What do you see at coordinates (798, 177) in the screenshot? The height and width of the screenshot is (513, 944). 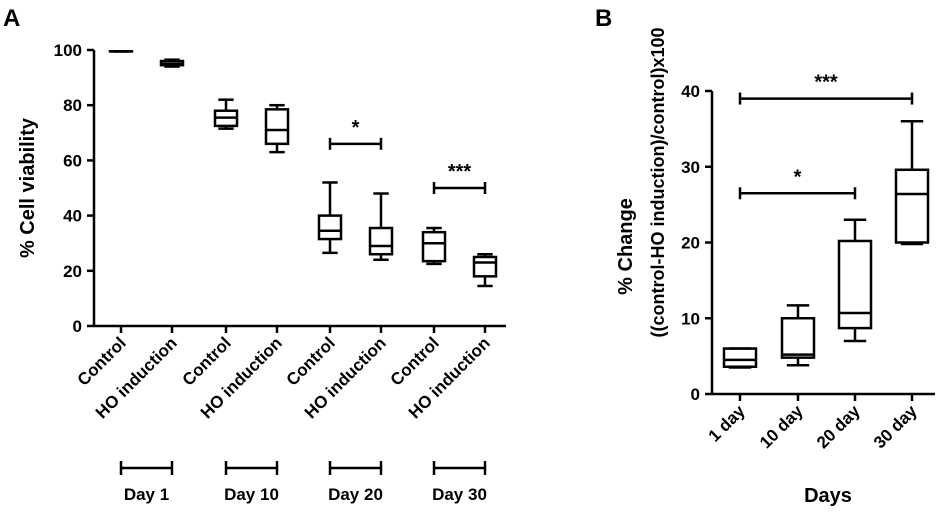 I see `panel-b-sig-label-1: *` at bounding box center [798, 177].